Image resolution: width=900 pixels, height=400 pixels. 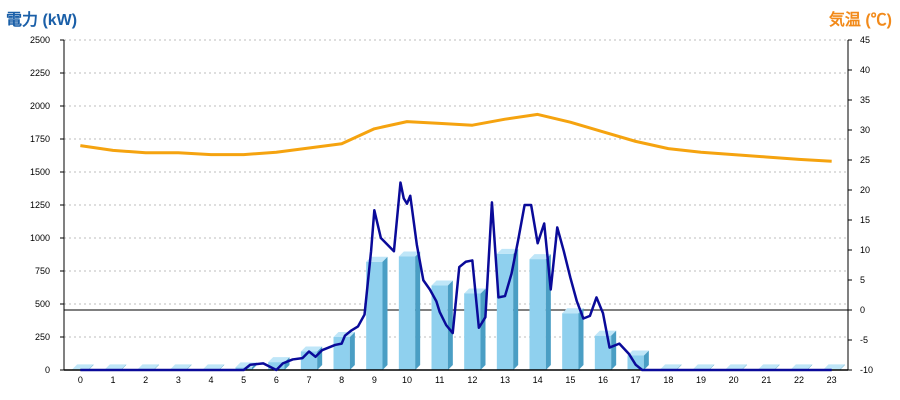 I want to click on left-tick-label: 2500, so click(x=40, y=40).